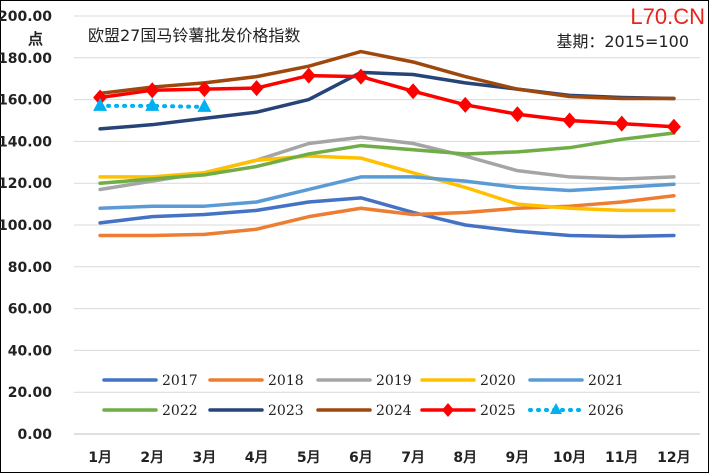  What do you see at coordinates (26, 142) in the screenshot?
I see `y-tick-label: 140.00` at bounding box center [26, 142].